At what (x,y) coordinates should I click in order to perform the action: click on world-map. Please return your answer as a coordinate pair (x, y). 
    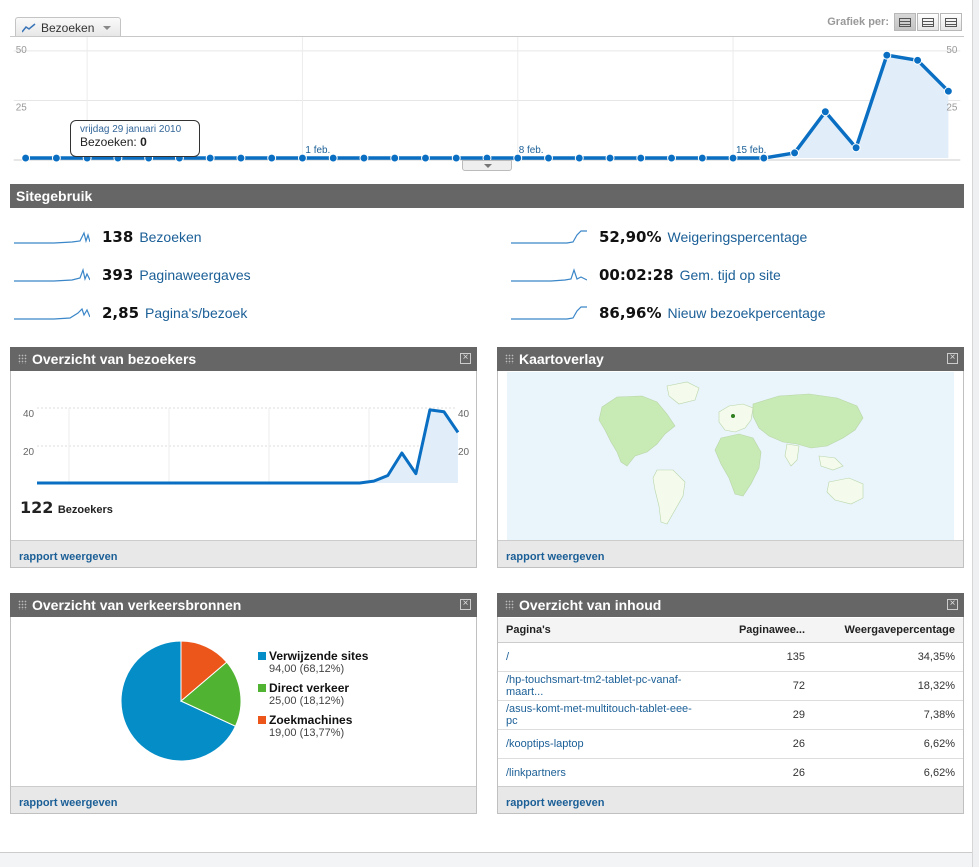
    Looking at the image, I should click on (730, 456).